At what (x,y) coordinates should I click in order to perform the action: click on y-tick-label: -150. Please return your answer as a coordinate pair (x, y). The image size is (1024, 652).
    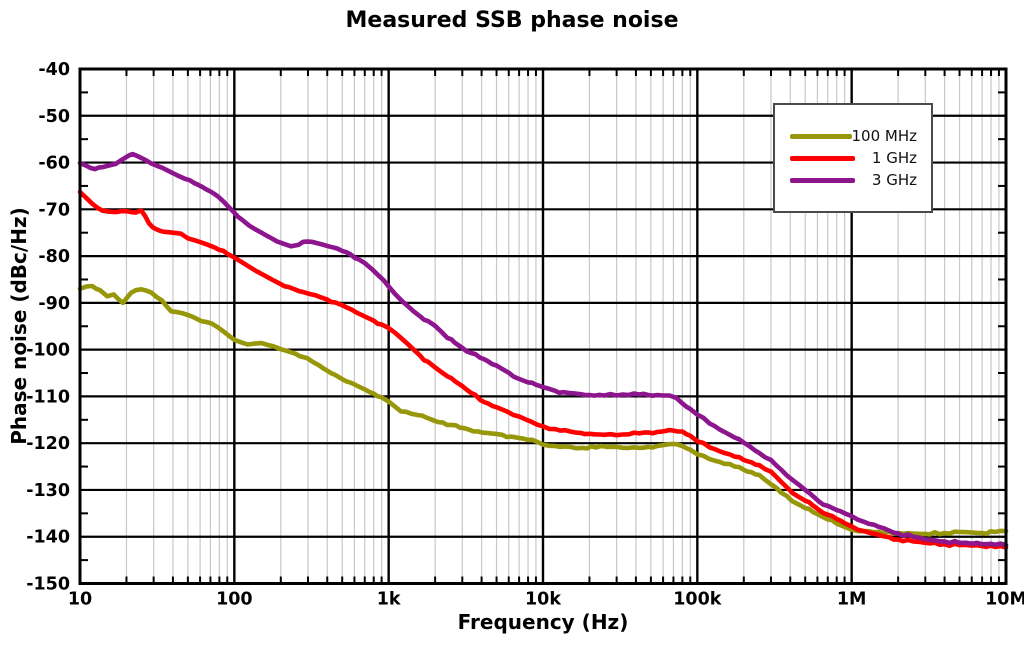
    Looking at the image, I should click on (48, 585).